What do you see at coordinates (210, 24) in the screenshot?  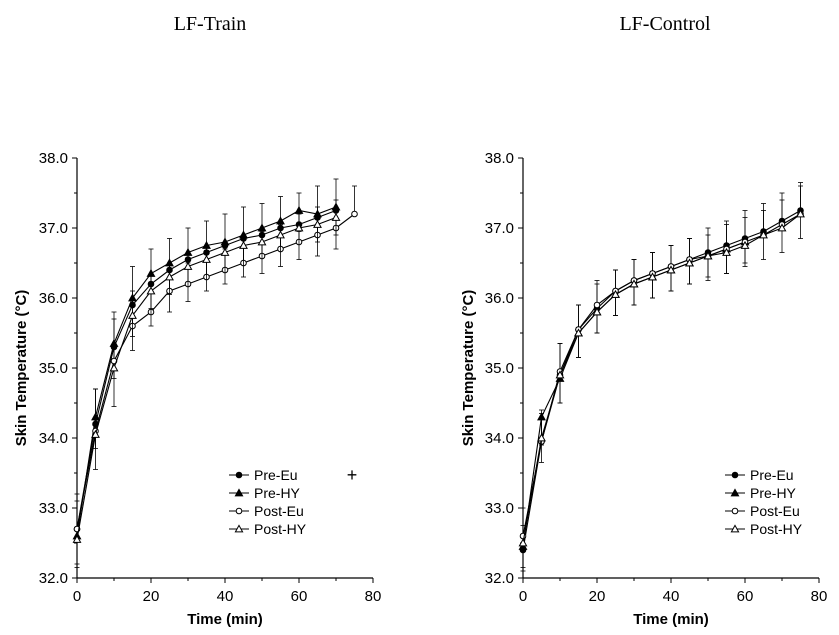 I see `chart-title: LF-Train` at bounding box center [210, 24].